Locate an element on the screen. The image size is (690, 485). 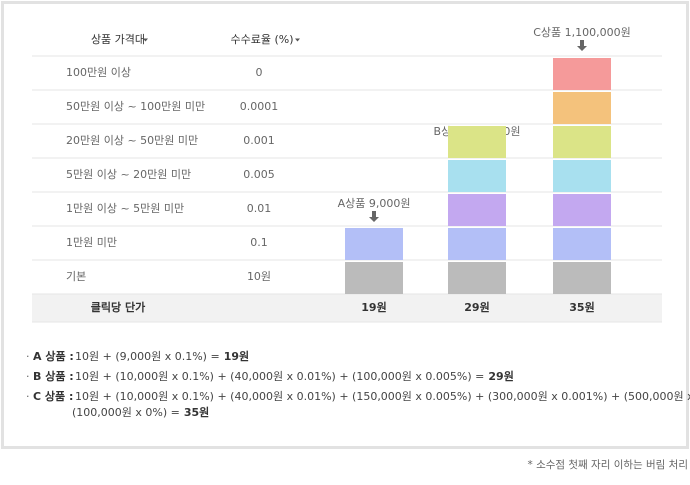
range-label: 20만원 이상 ~ 50만원 미만 is located at coordinates (132, 140).